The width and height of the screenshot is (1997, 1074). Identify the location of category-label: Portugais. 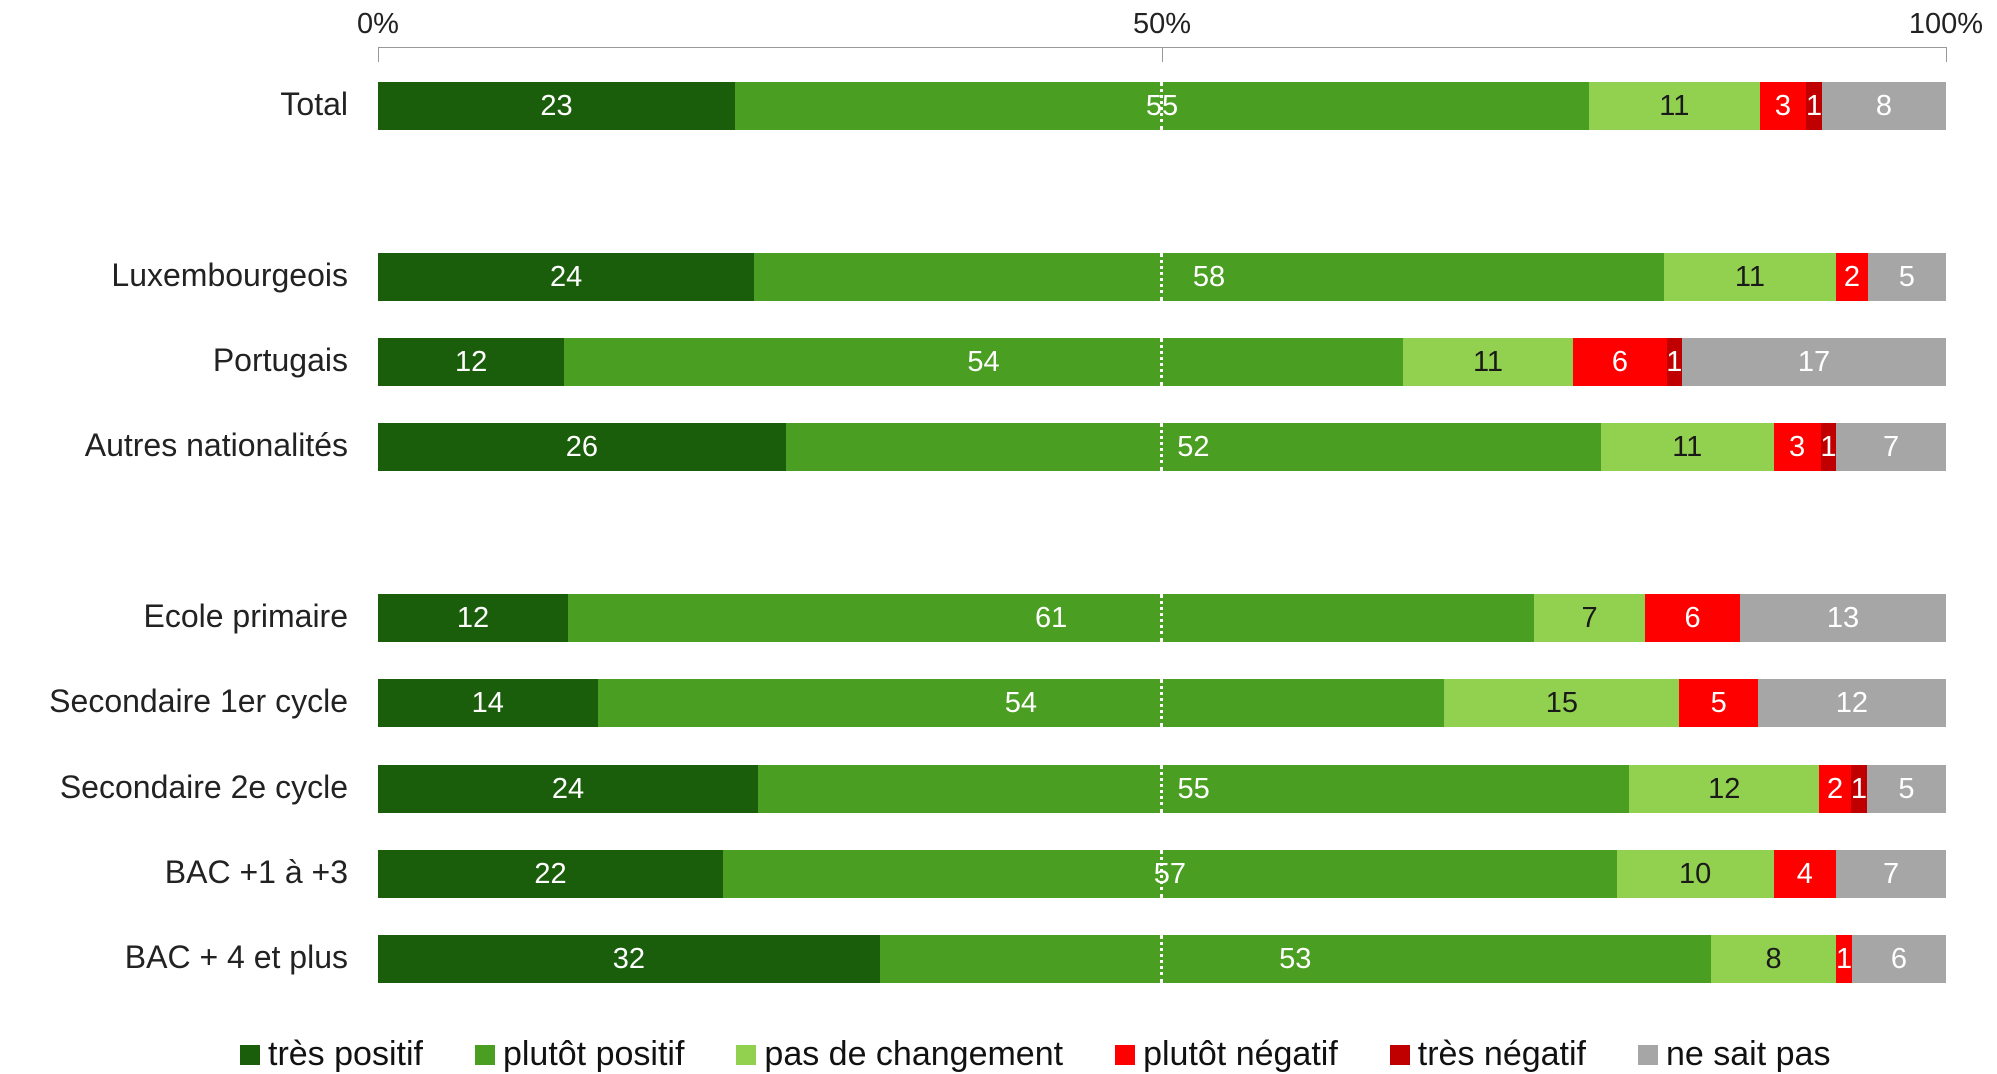
(280, 360).